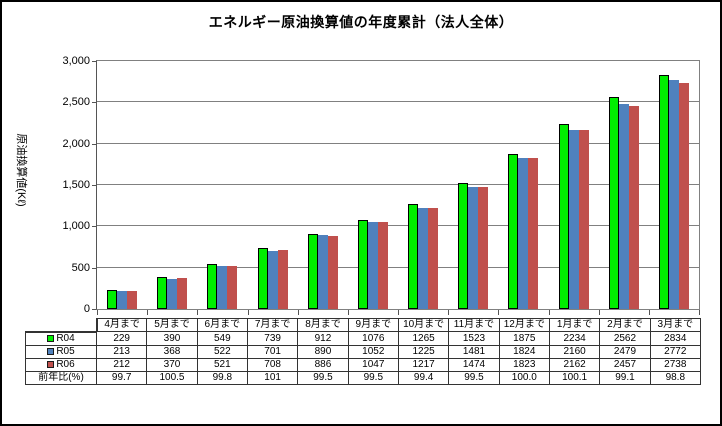 The image size is (722, 426). Describe the element at coordinates (222, 352) in the screenshot. I see `value-cell: 522` at that location.